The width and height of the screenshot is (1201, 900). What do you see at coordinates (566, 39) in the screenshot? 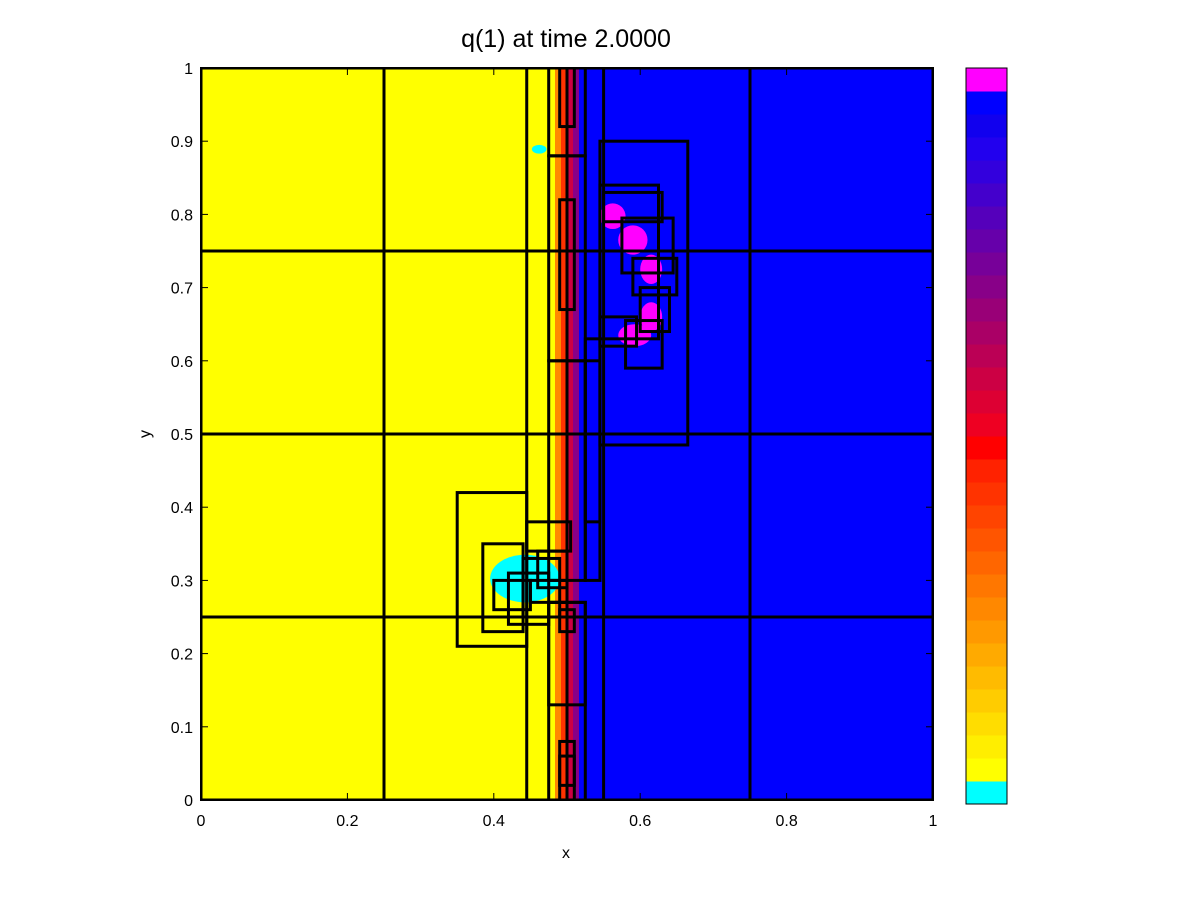
I see `chart-title: q(1) at time 2.0000` at bounding box center [566, 39].